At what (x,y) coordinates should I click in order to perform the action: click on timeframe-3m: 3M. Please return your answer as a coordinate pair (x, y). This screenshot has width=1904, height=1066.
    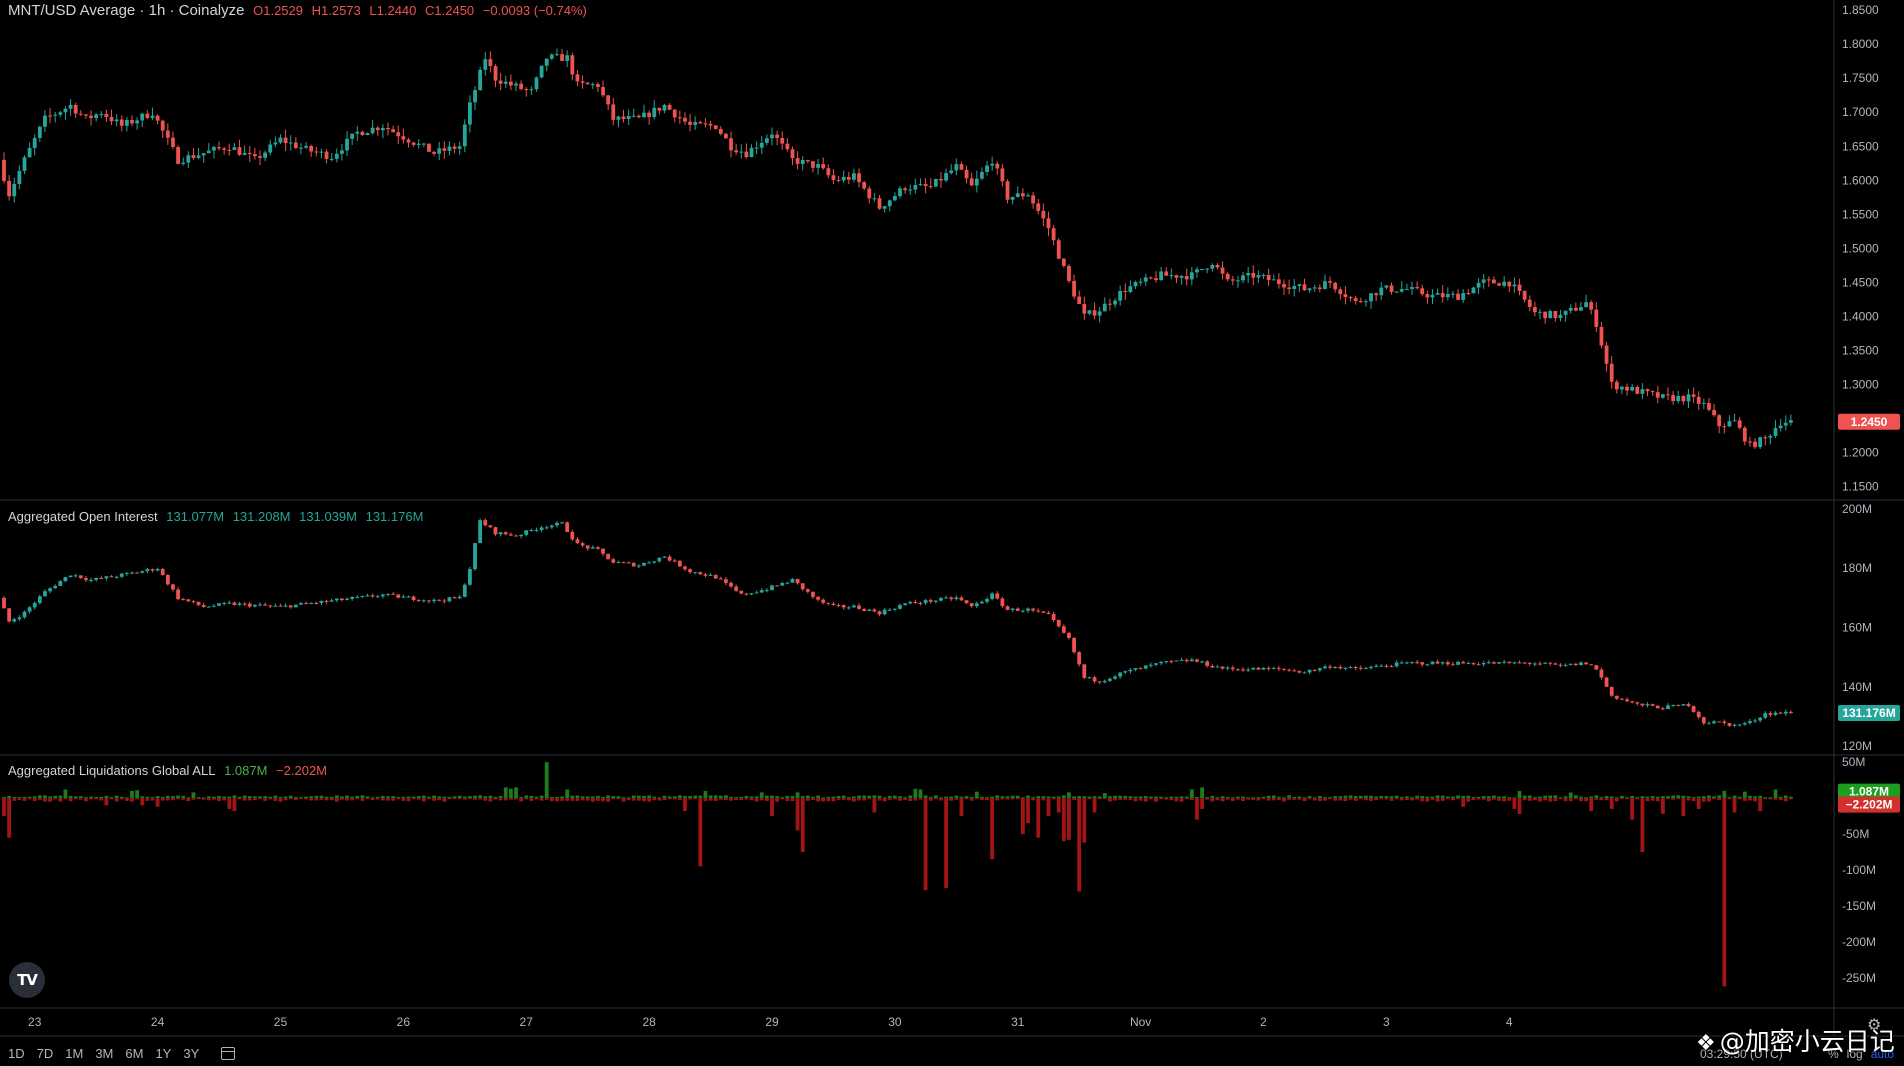
    Looking at the image, I should click on (104, 1053).